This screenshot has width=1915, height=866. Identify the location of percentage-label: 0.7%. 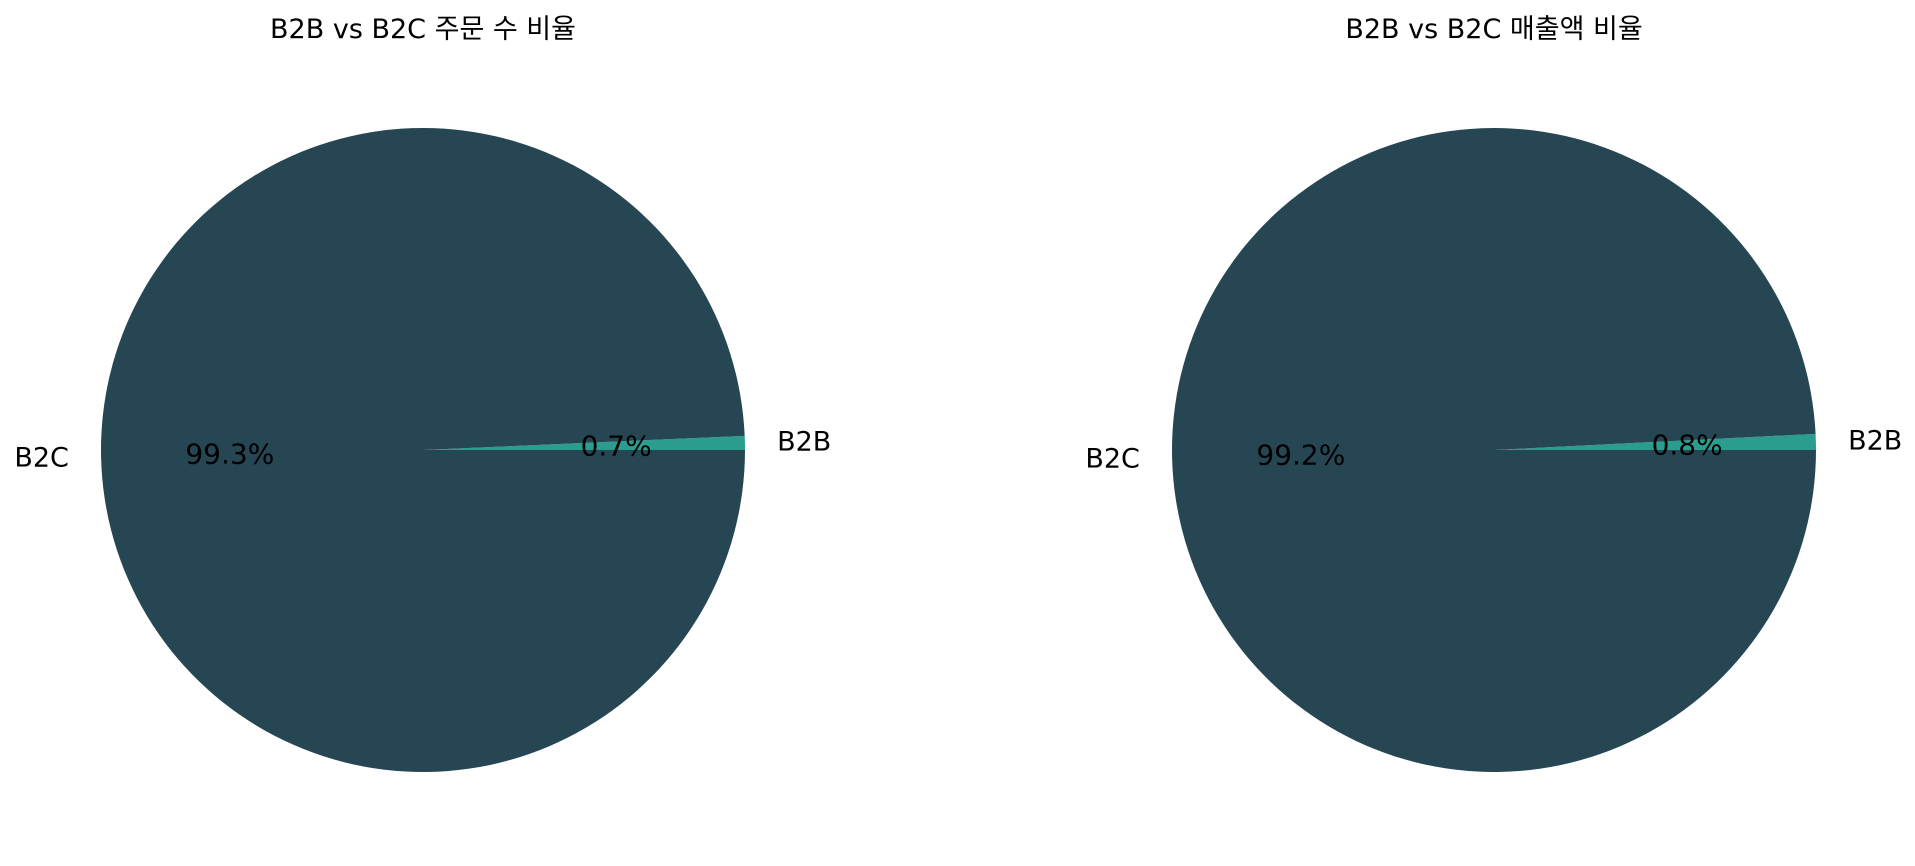
(616, 445).